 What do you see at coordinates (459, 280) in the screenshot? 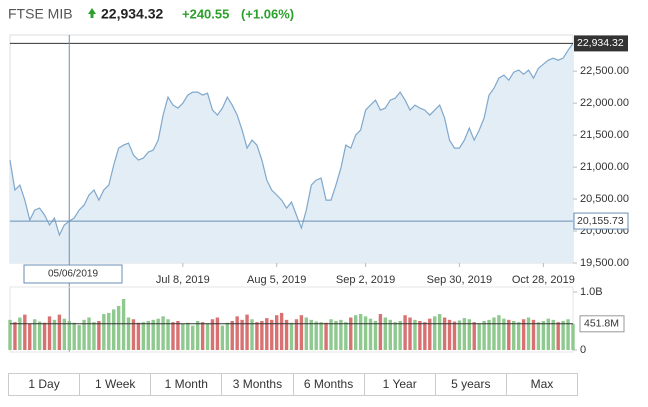
I see `x-tick-label: Sep 30, 2019` at bounding box center [459, 280].